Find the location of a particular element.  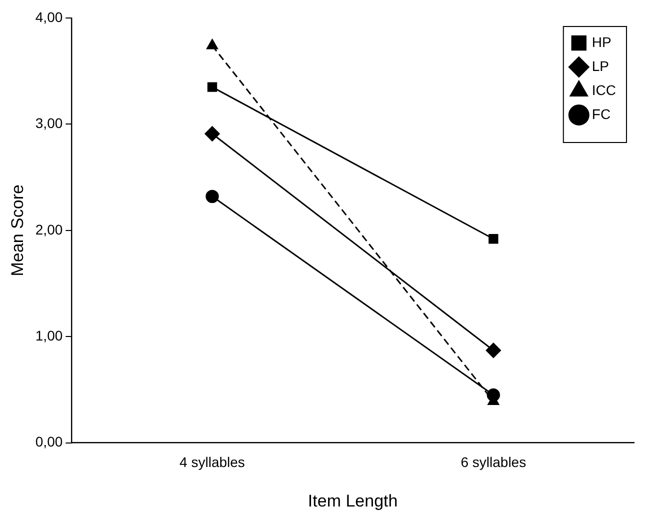

y-tick-label: 2,00 is located at coordinates (49, 229).